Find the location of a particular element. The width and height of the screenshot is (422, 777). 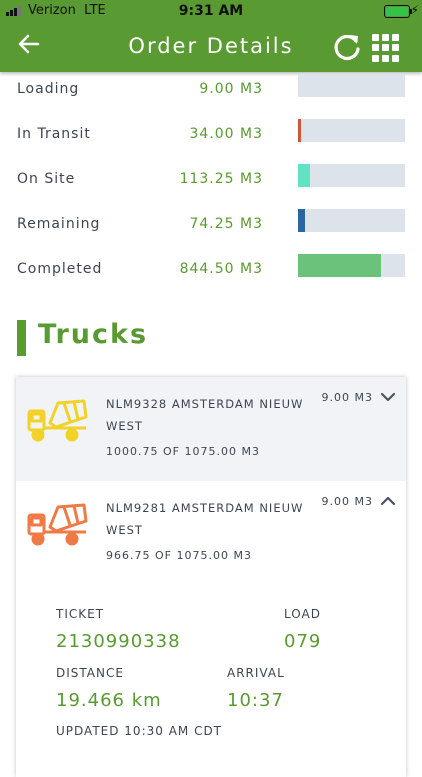

refresh-icon is located at coordinates (347, 47).